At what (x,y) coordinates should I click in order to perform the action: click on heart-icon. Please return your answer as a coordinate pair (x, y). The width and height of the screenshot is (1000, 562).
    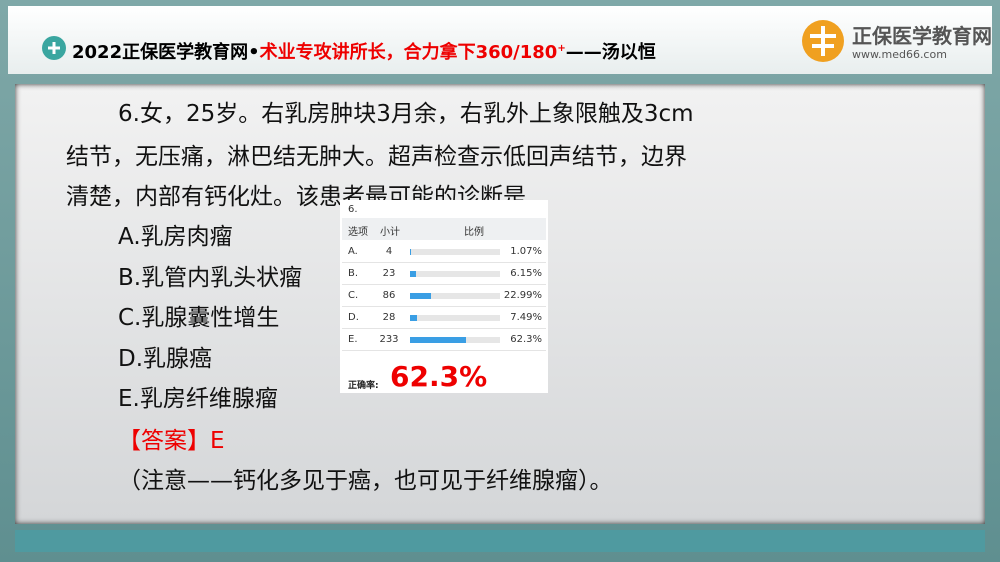
    Looking at the image, I should click on (54, 48).